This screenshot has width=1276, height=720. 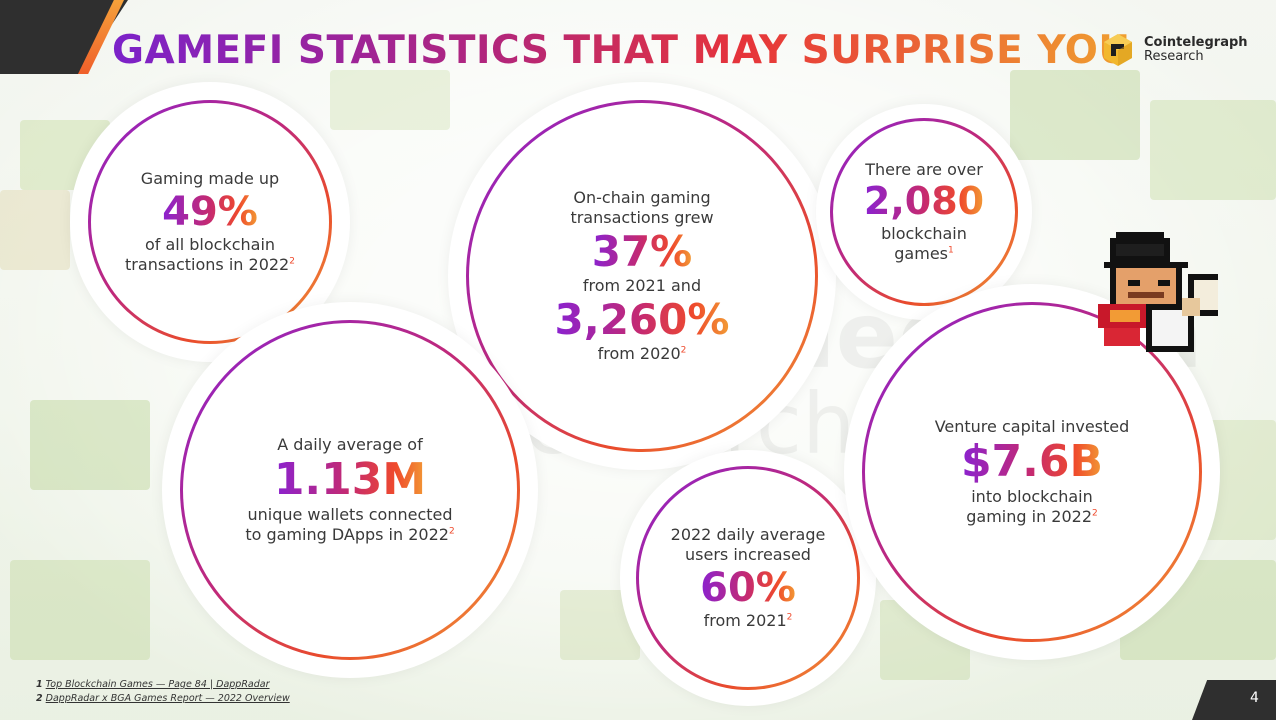 I want to click on brand-name: Cointelegraph, so click(x=1196, y=43).